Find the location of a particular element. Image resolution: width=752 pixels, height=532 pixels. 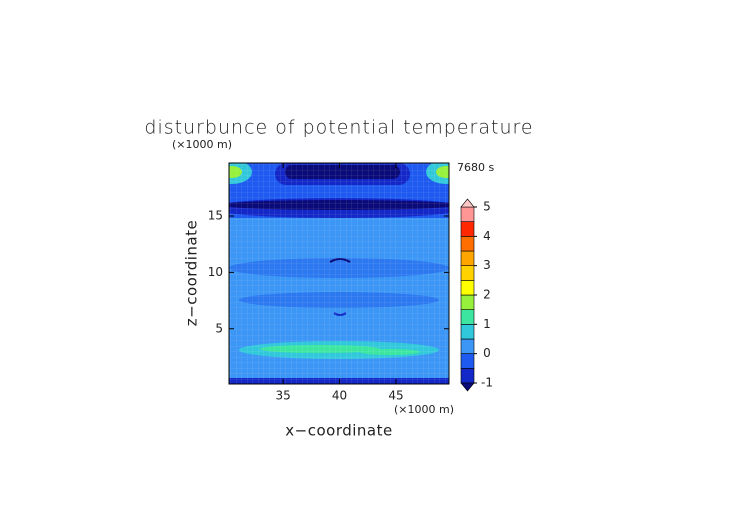

x-unit: (×1000 m) is located at coordinates (424, 409).